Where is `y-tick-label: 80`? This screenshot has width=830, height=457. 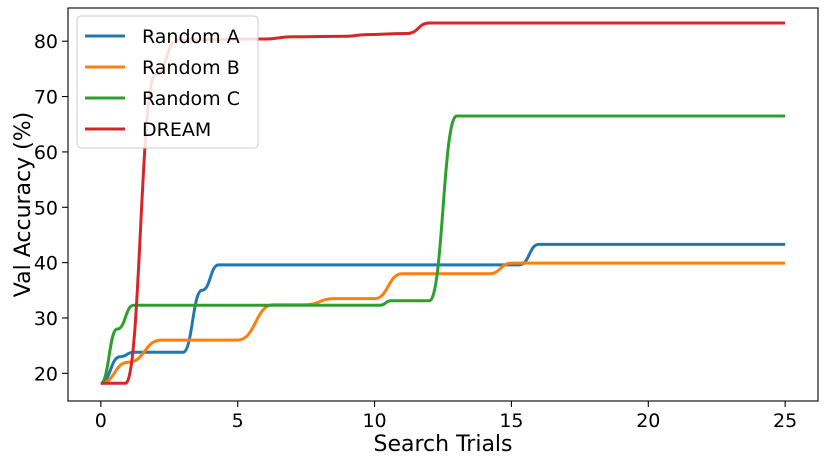
y-tick-label: 80 is located at coordinates (46, 42).